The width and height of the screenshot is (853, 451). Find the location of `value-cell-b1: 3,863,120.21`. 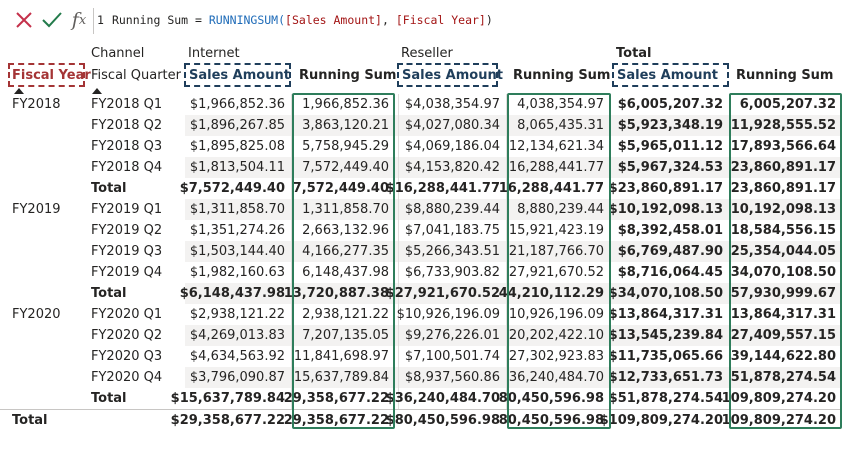

value-cell-b1: 3,863,120.21 is located at coordinates (345, 125).